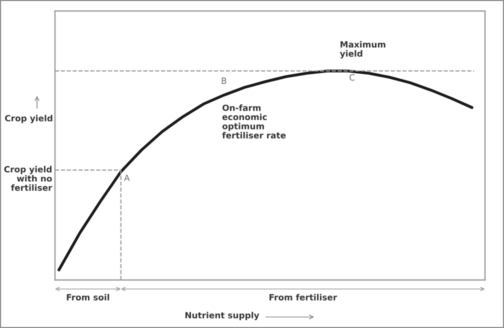  Describe the element at coordinates (352, 77) in the screenshot. I see `annotation: C` at that location.